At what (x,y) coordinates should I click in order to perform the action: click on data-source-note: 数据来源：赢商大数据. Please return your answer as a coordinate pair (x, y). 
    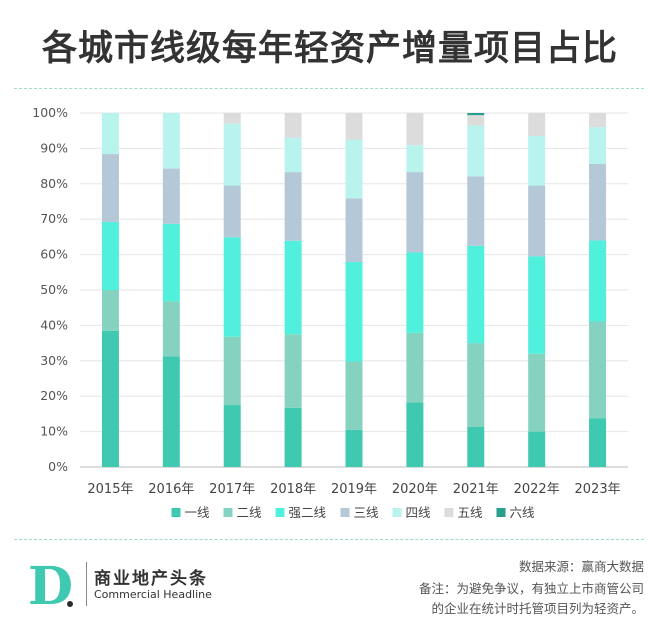
    Looking at the image, I should click on (581, 566).